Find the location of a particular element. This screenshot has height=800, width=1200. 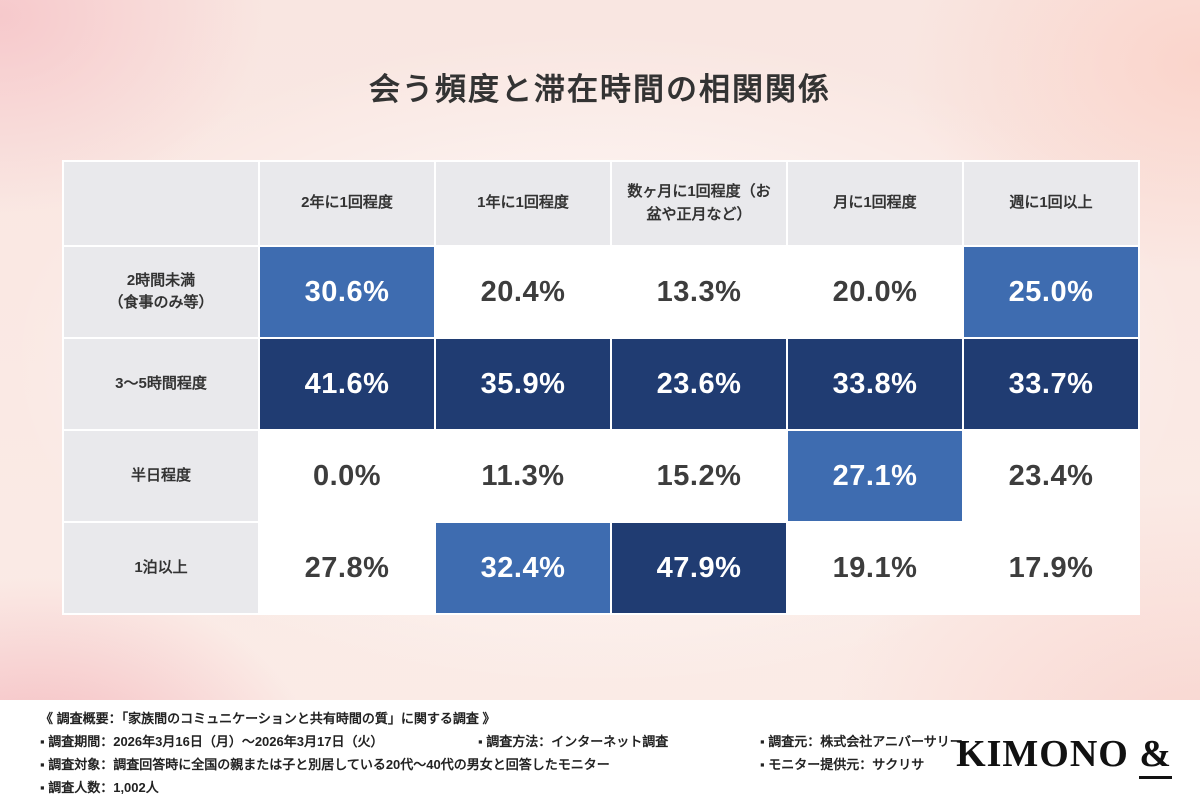

survey-period: ▪ 調査期間：2026年3月16日（月）〜2026年3月17日（火） is located at coordinates (212, 741).